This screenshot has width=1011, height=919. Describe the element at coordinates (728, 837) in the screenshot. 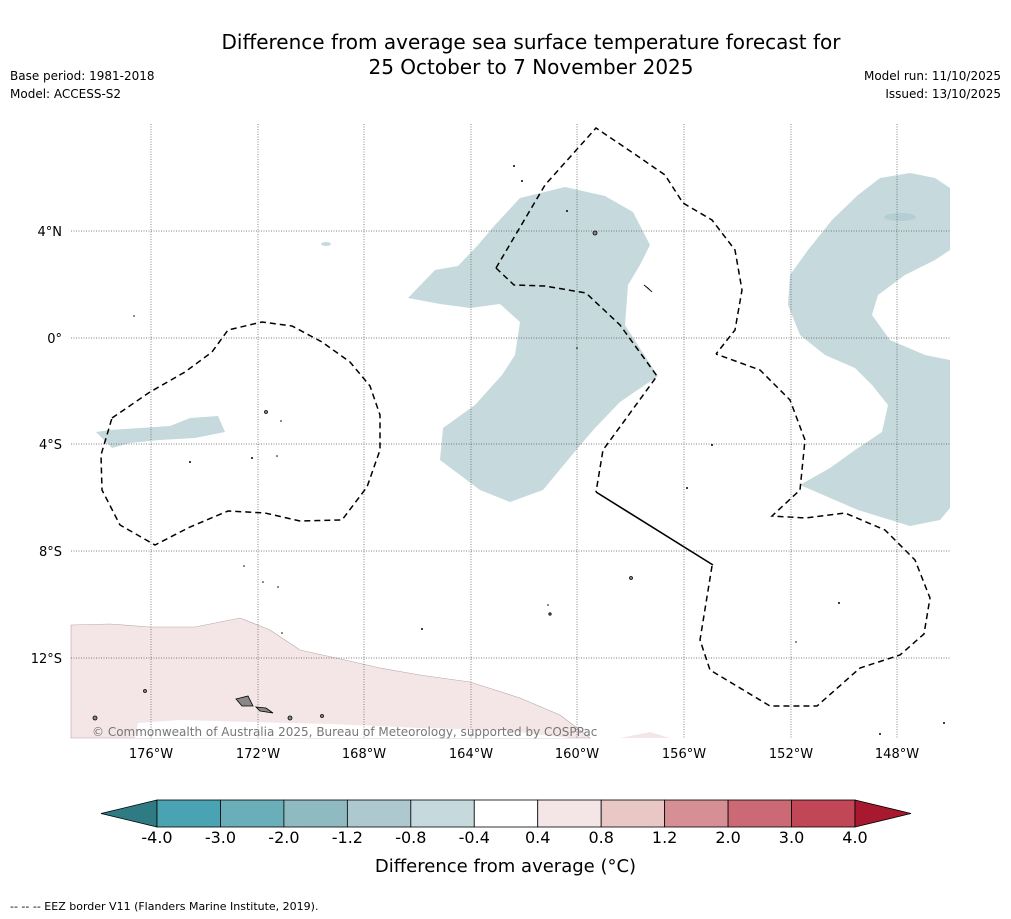

I see `colorbar-tick-label: 2.0` at that location.